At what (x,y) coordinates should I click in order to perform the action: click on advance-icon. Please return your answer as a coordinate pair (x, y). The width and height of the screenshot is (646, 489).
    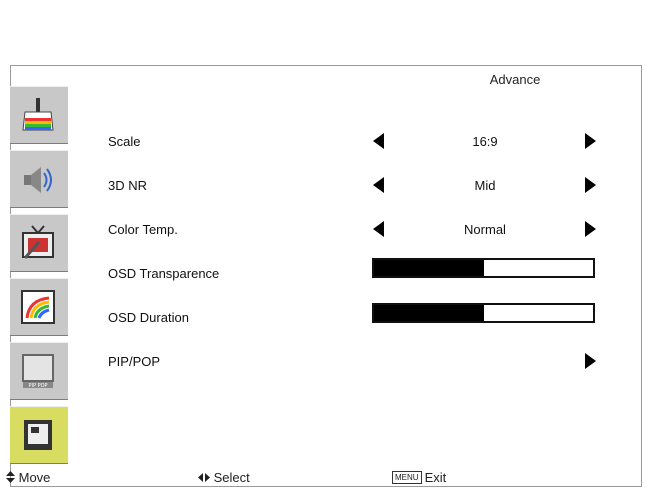
    Looking at the image, I should click on (38, 435).